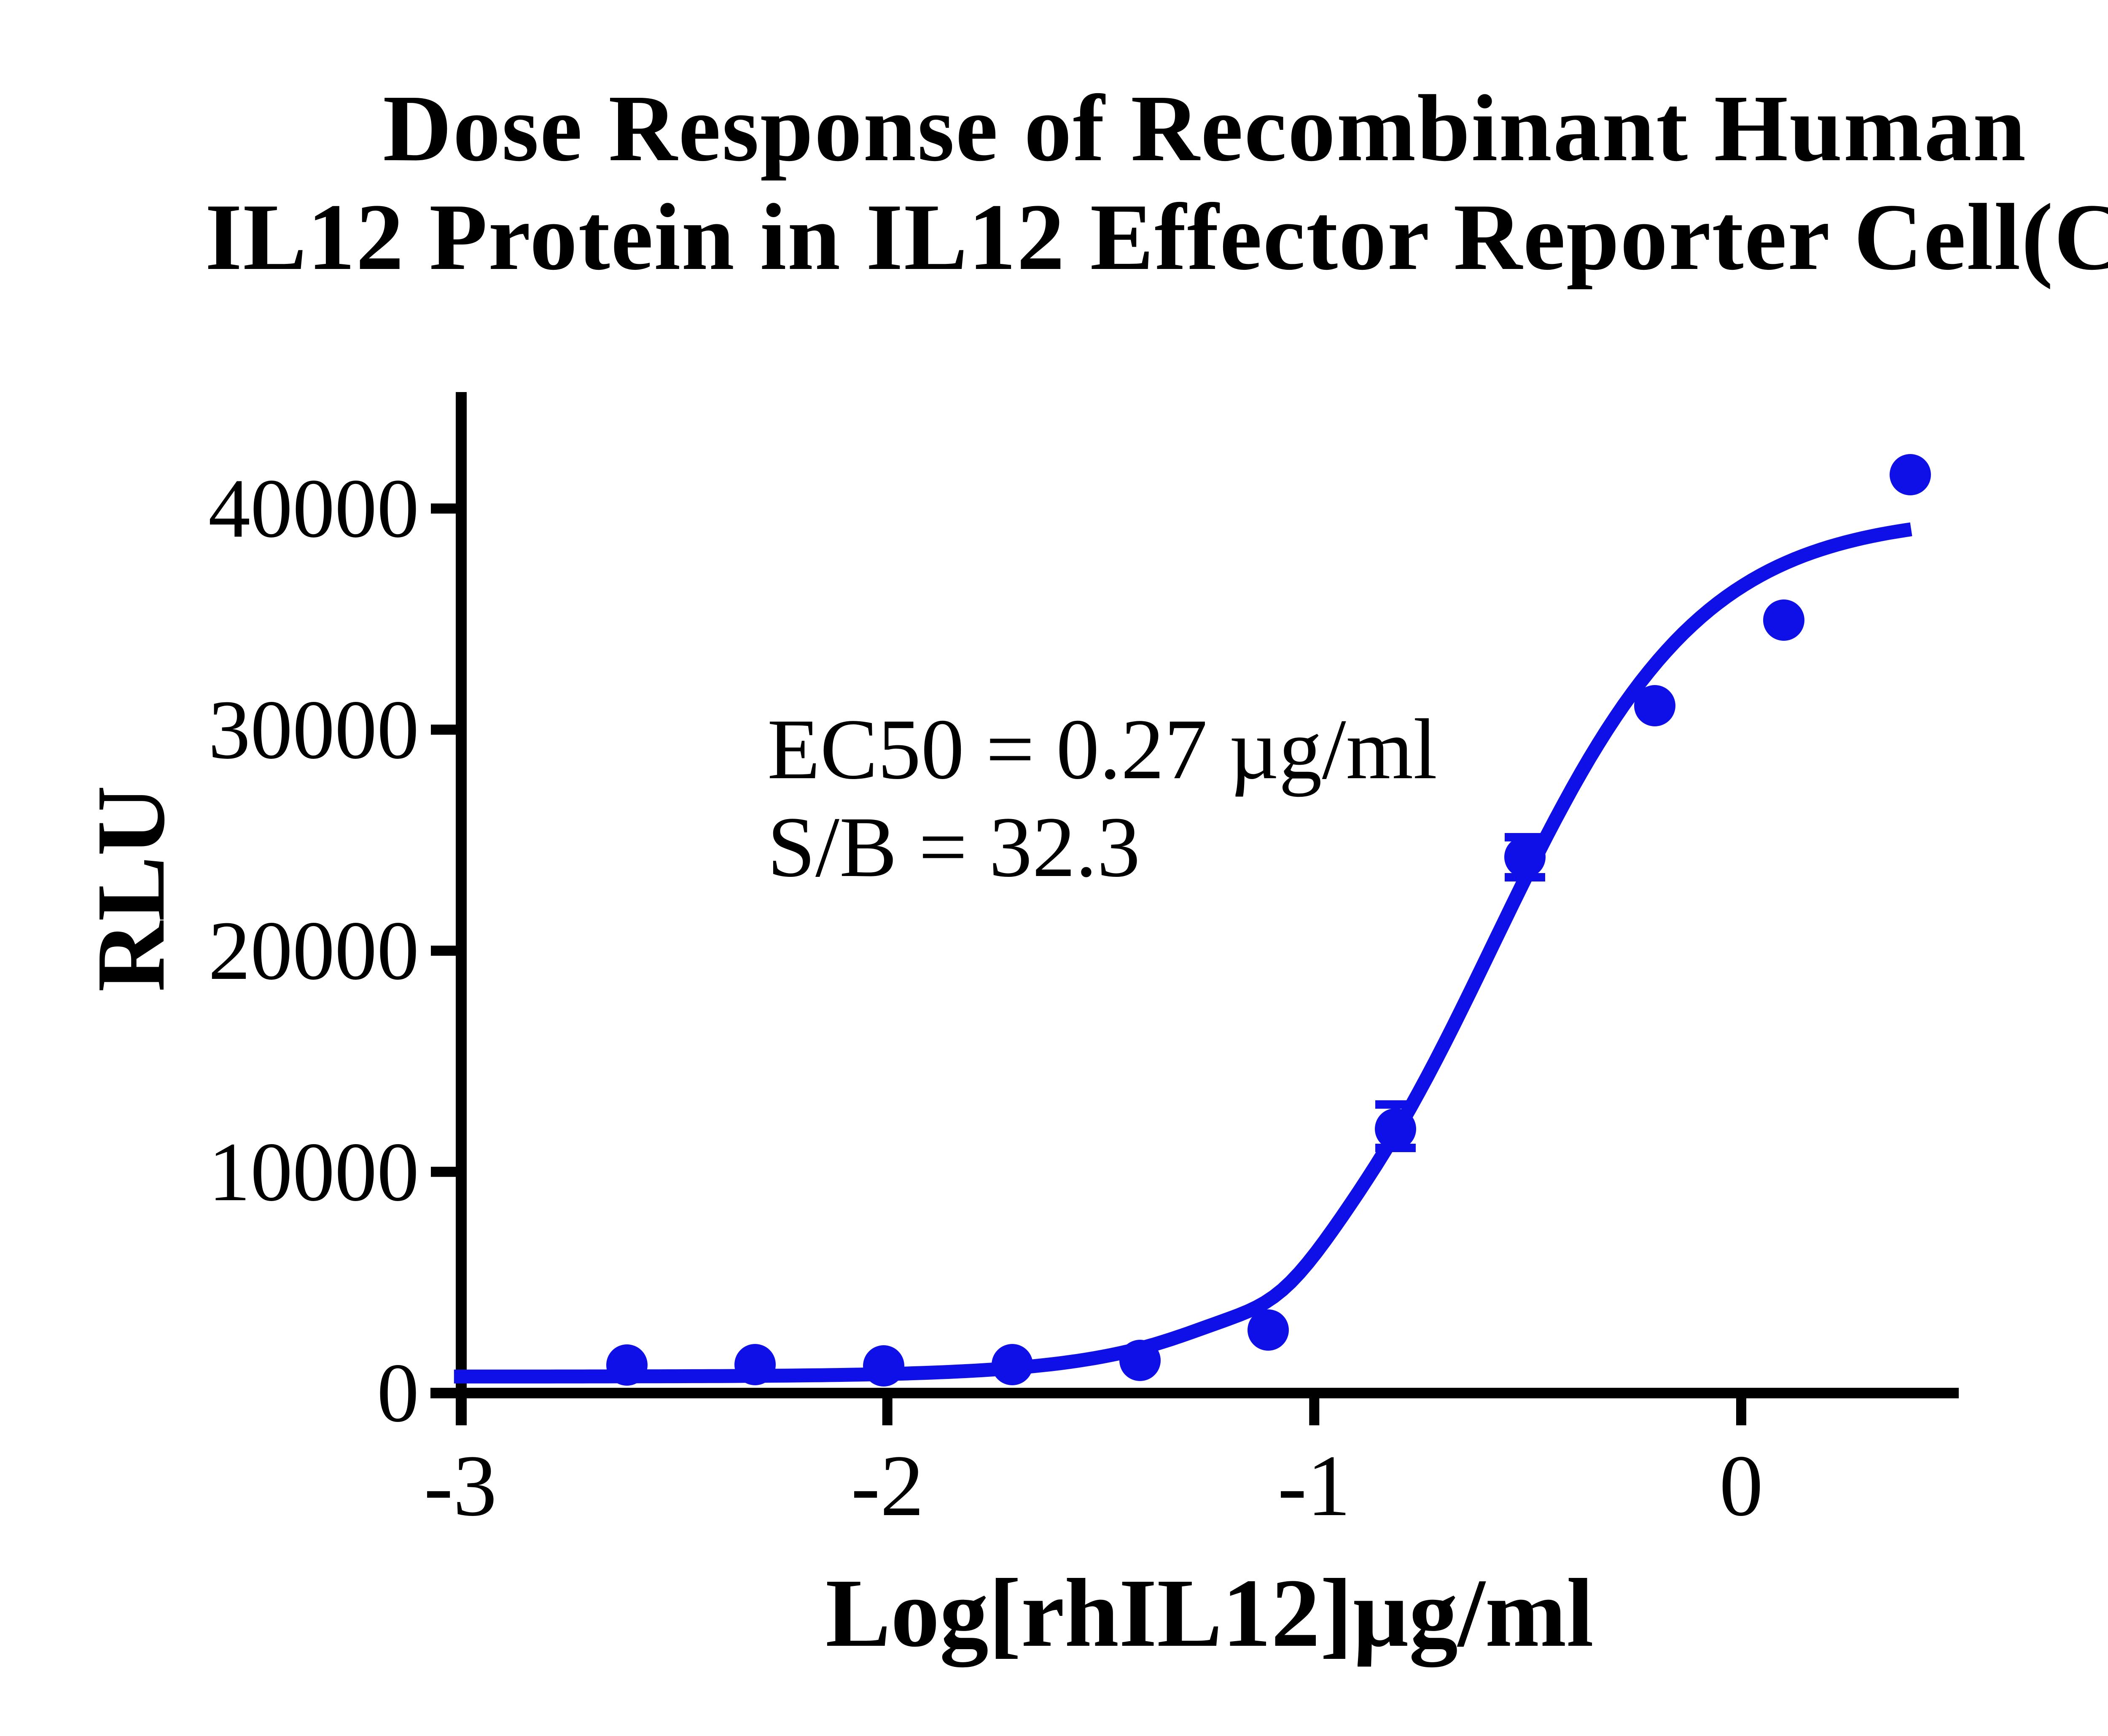 The image size is (2108, 1736). Describe the element at coordinates (954, 847) in the screenshot. I see `svg-text: S/B = 32.3` at that location.